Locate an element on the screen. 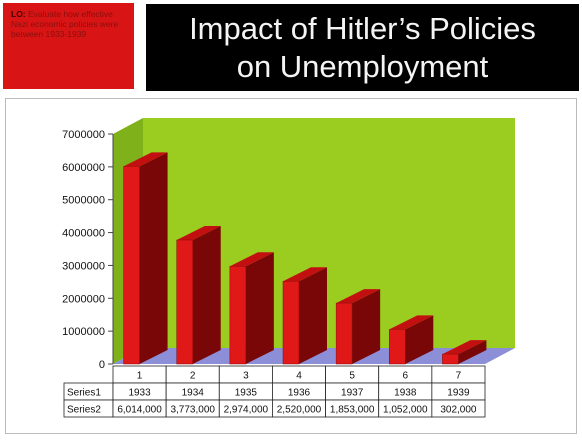 The image size is (582, 441). y-tick-label: 4000000 is located at coordinates (83, 234).